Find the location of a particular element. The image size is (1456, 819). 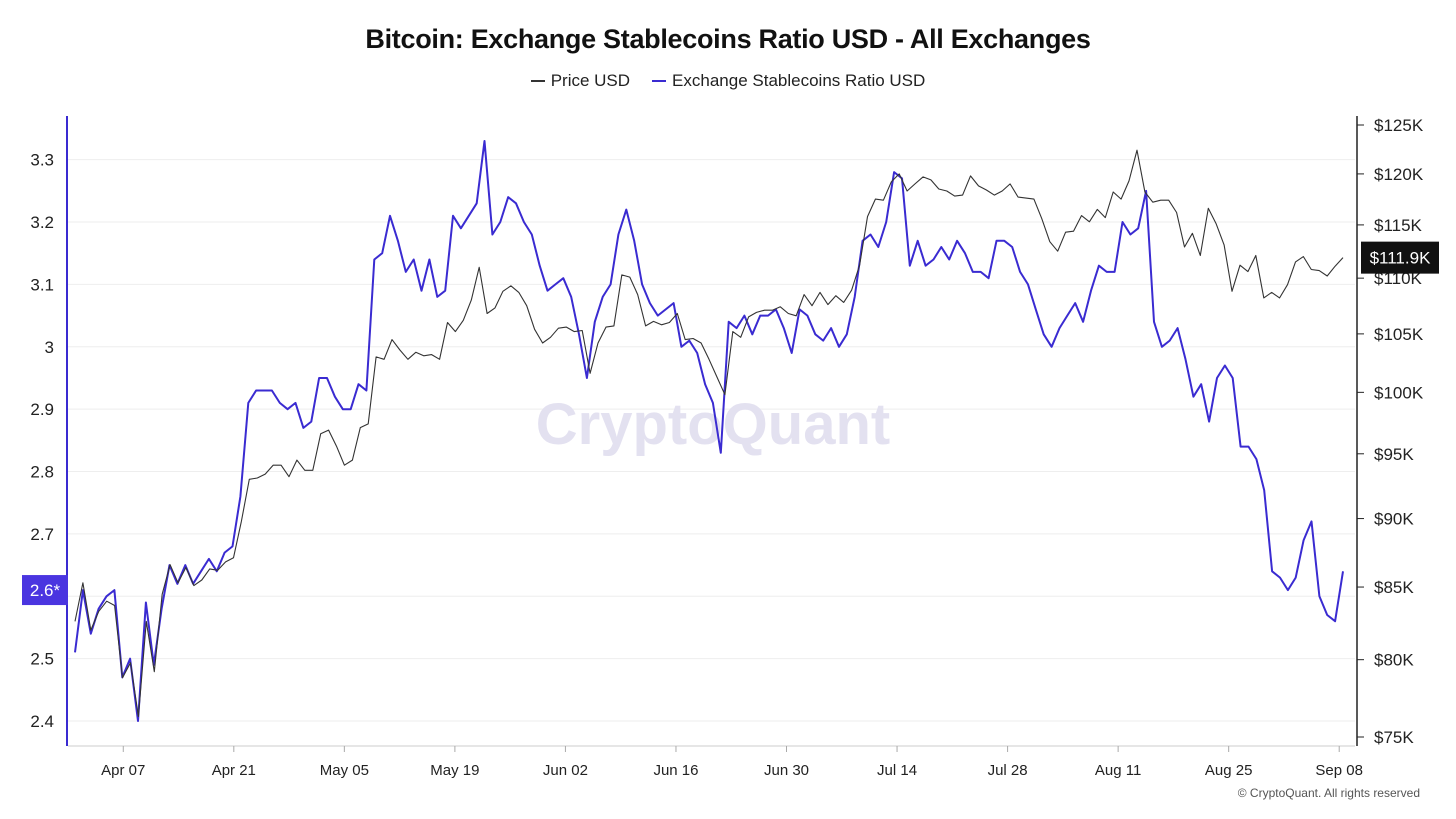

x-tick-label: May 05 is located at coordinates (344, 770).